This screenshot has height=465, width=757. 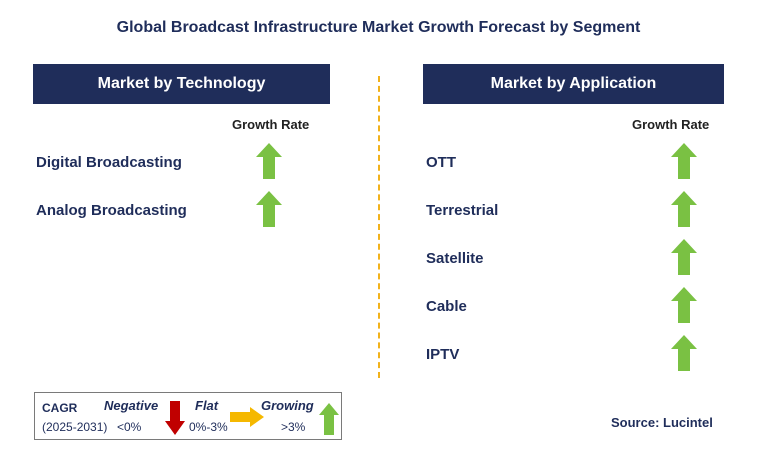 What do you see at coordinates (207, 405) in the screenshot?
I see `legend-flat-label: Flat` at bounding box center [207, 405].